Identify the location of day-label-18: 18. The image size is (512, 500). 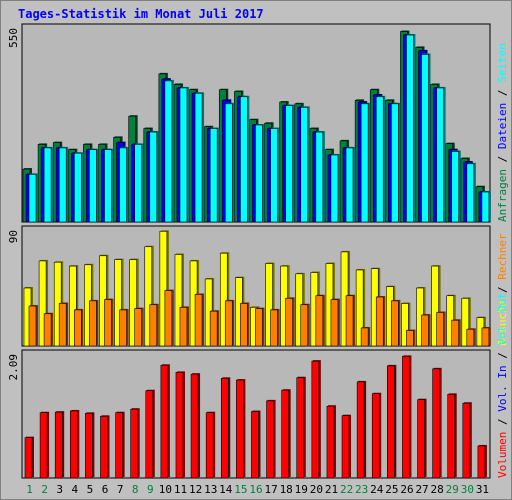
(286, 489).